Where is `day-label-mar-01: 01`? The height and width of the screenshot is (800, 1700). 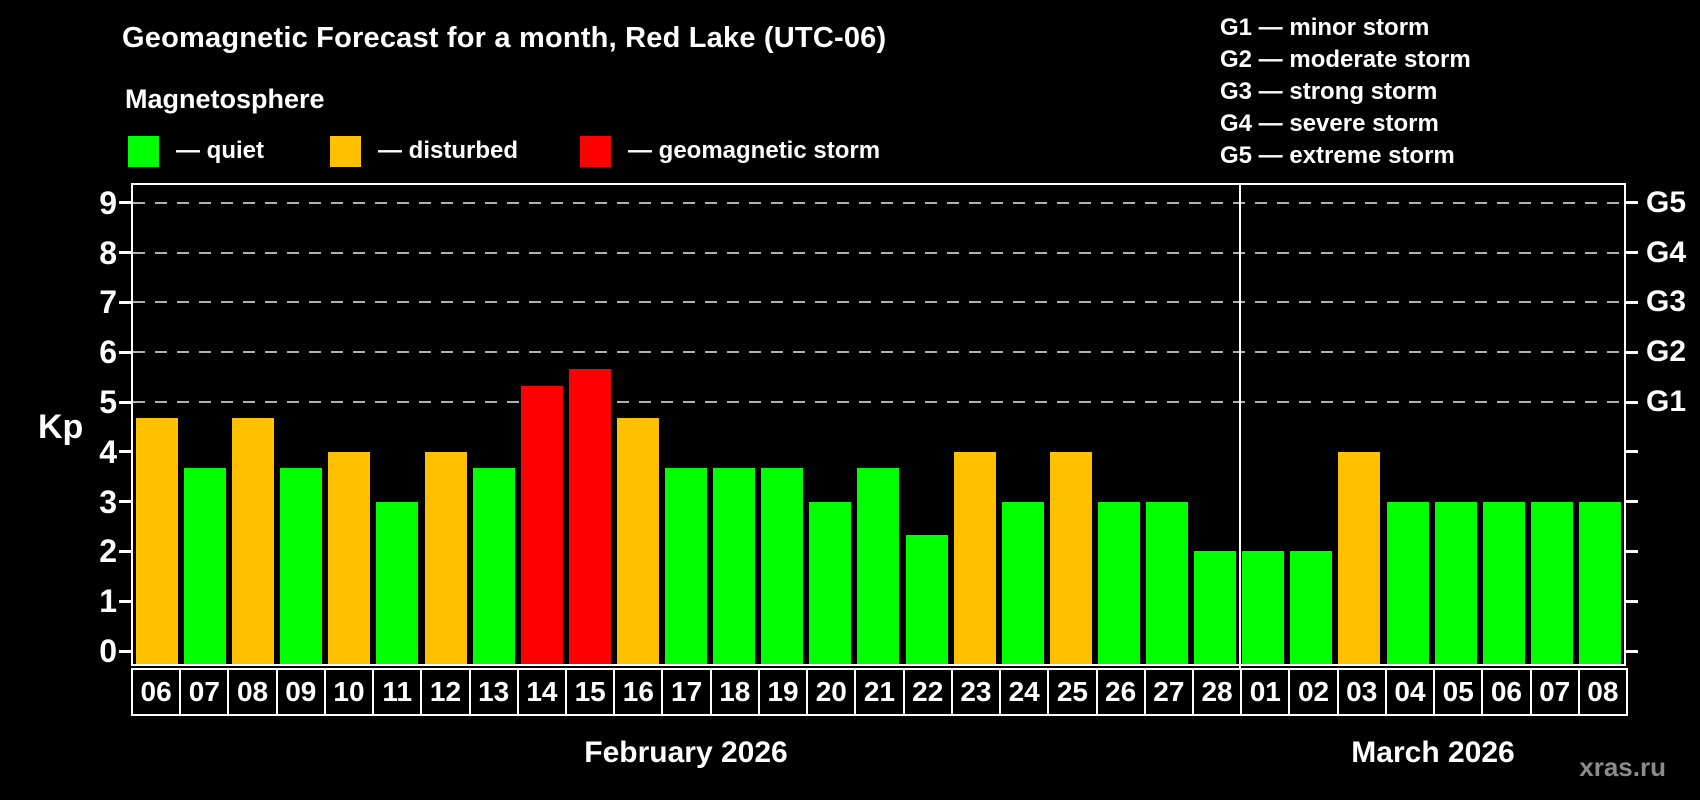
day-label-mar-01: 01 is located at coordinates (1265, 692).